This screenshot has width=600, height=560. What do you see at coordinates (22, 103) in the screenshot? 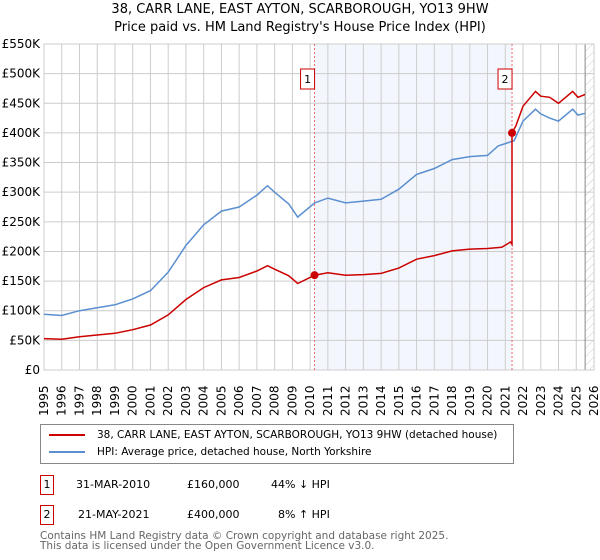
I see `y-tick-label: £450K` at bounding box center [22, 103].